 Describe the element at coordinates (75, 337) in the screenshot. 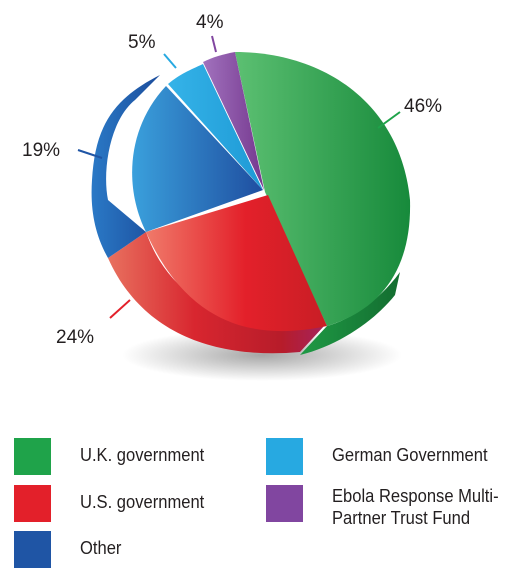

I see `pct-label-us: 24%` at that location.